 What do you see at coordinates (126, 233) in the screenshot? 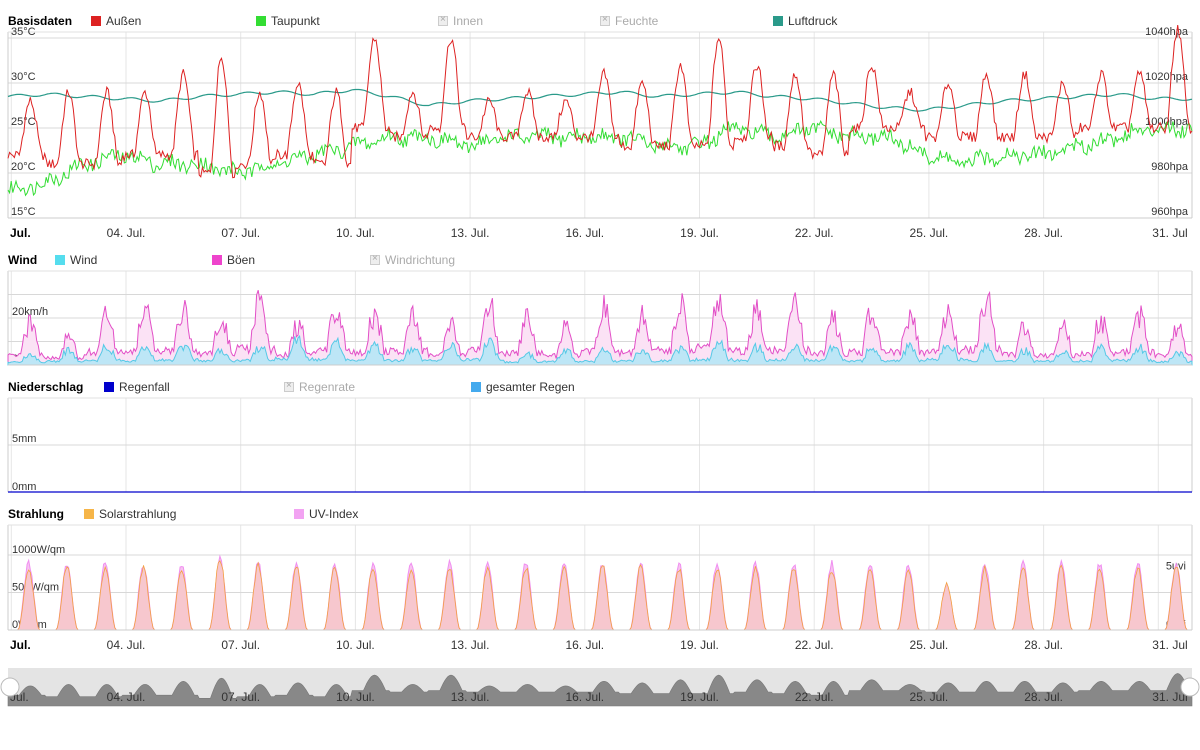
I see `basis-xlabel-1: 04. Jul.` at bounding box center [126, 233].